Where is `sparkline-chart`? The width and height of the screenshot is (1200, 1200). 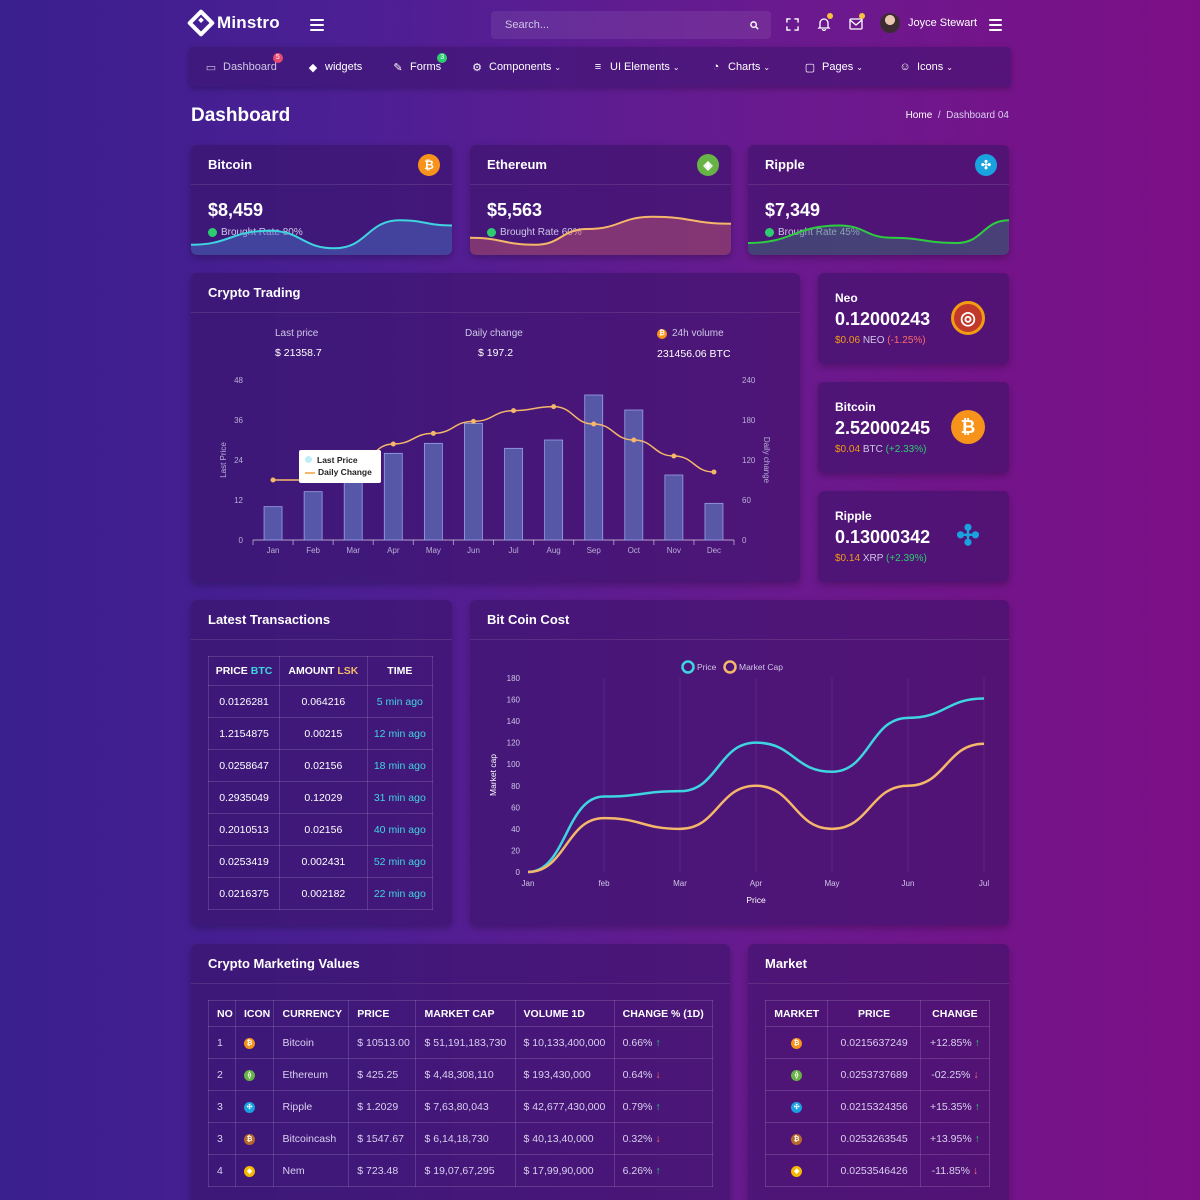 sparkline-chart is located at coordinates (321, 237).